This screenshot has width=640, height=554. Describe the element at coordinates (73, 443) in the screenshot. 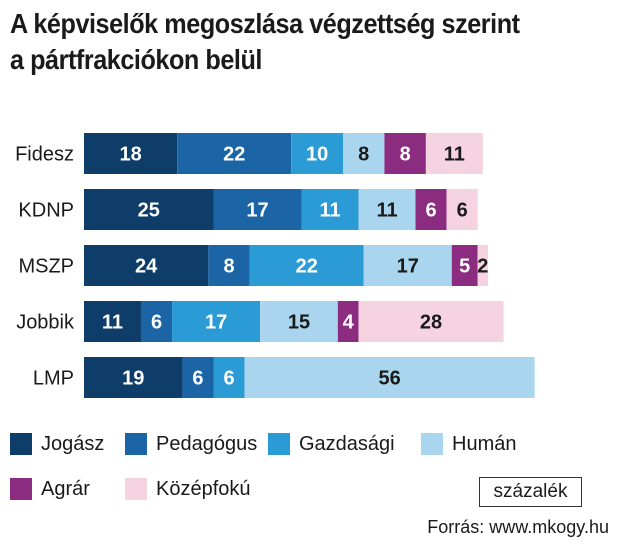

I see `legend-label: Jogász` at that location.